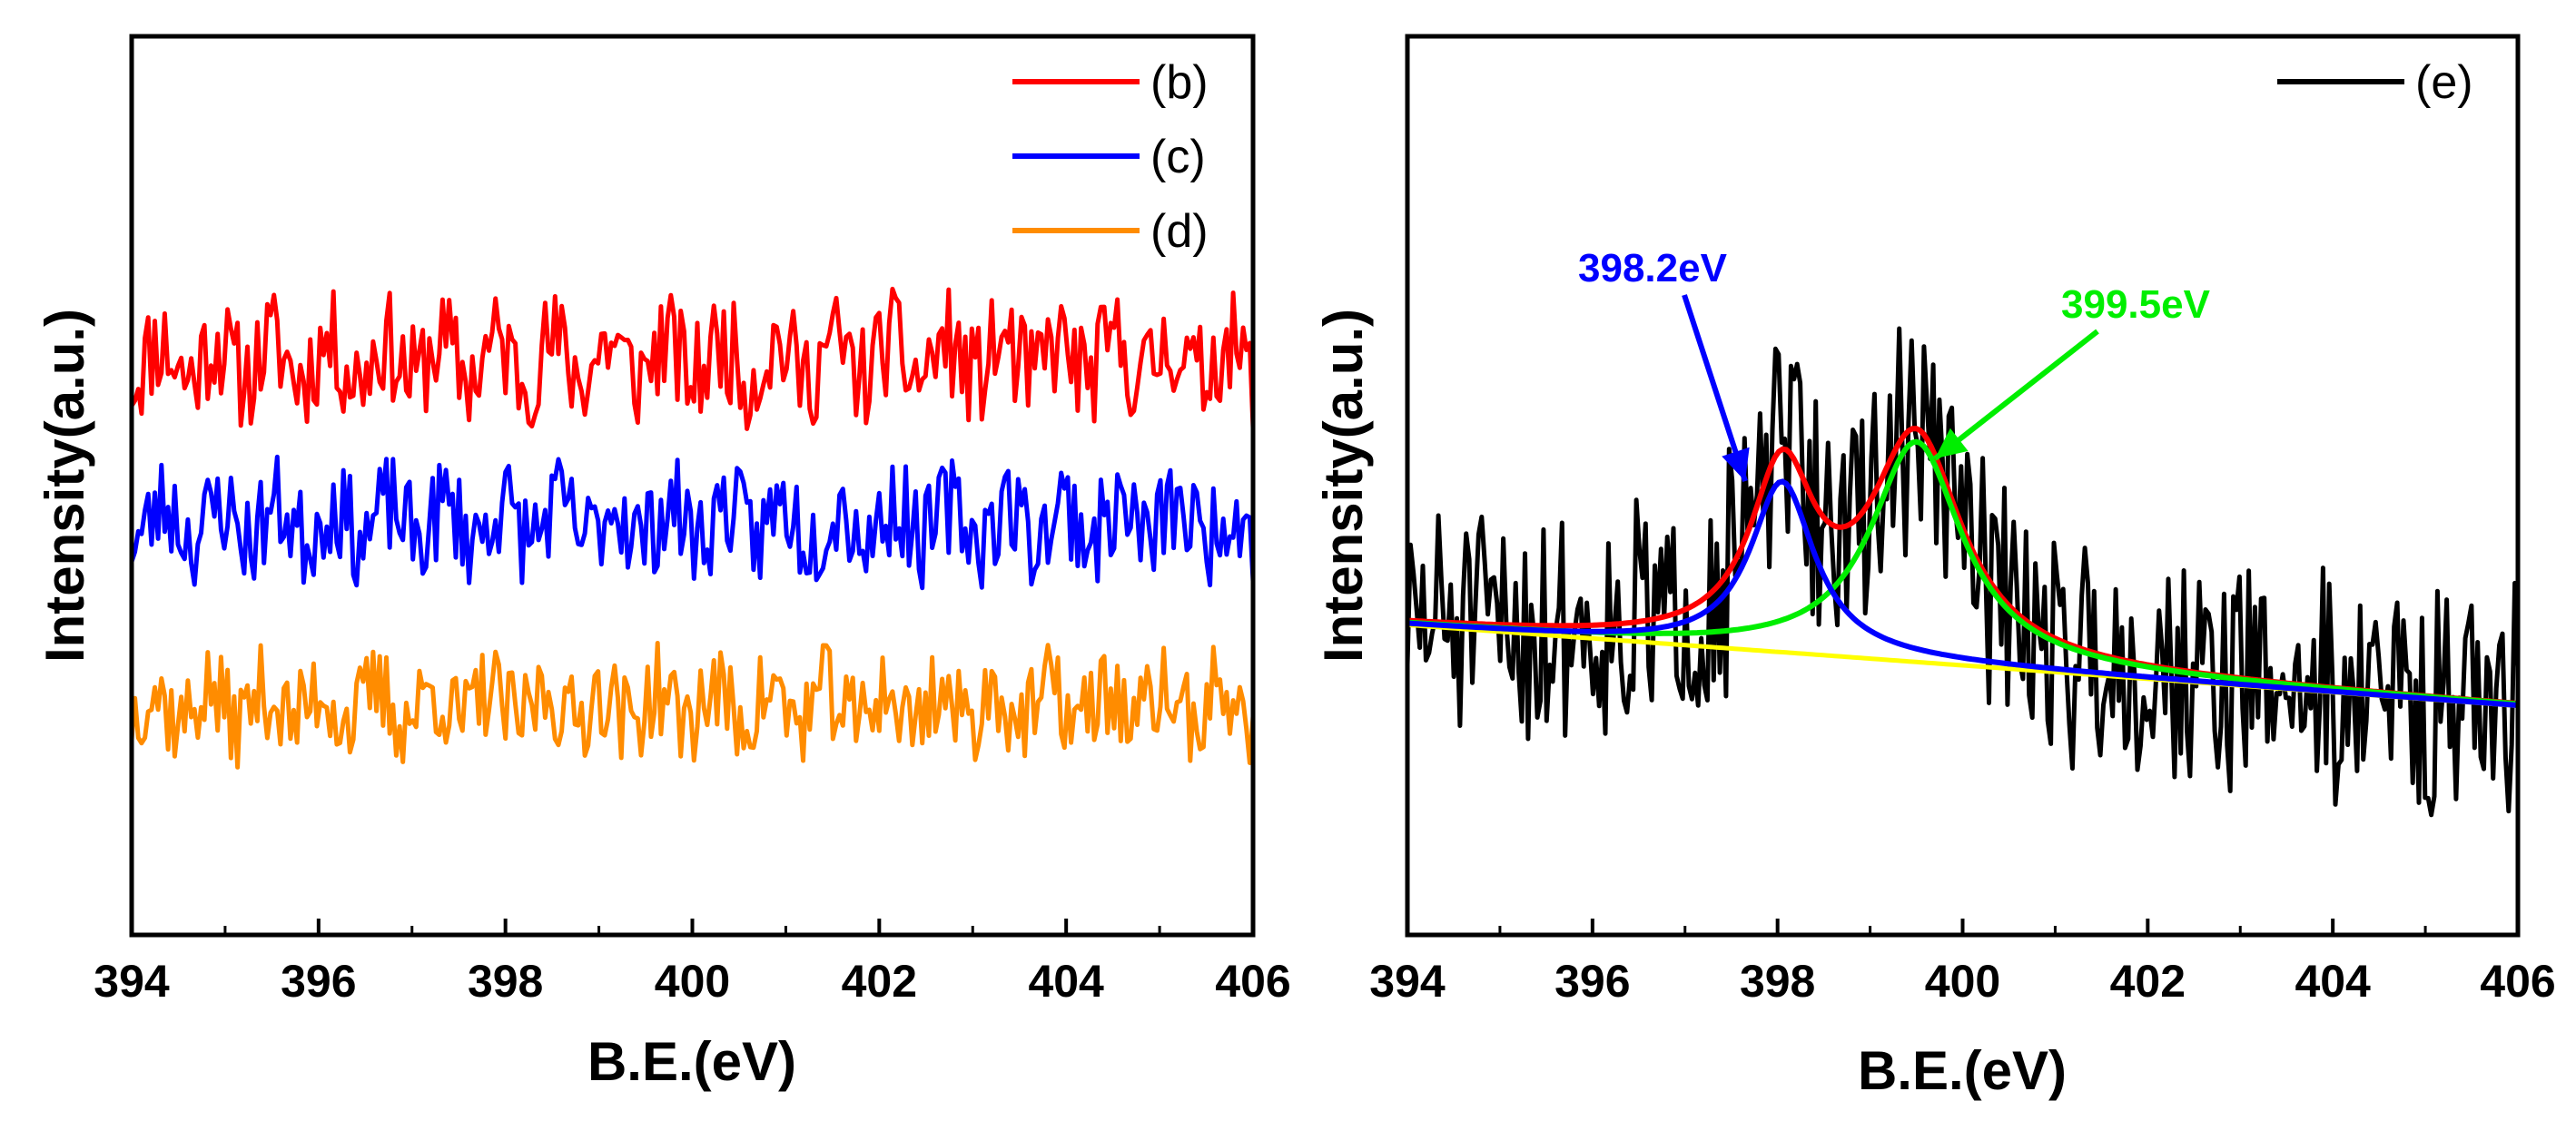 The image size is (2576, 1121). I want to click on left-legend-label: (d), so click(1179, 231).